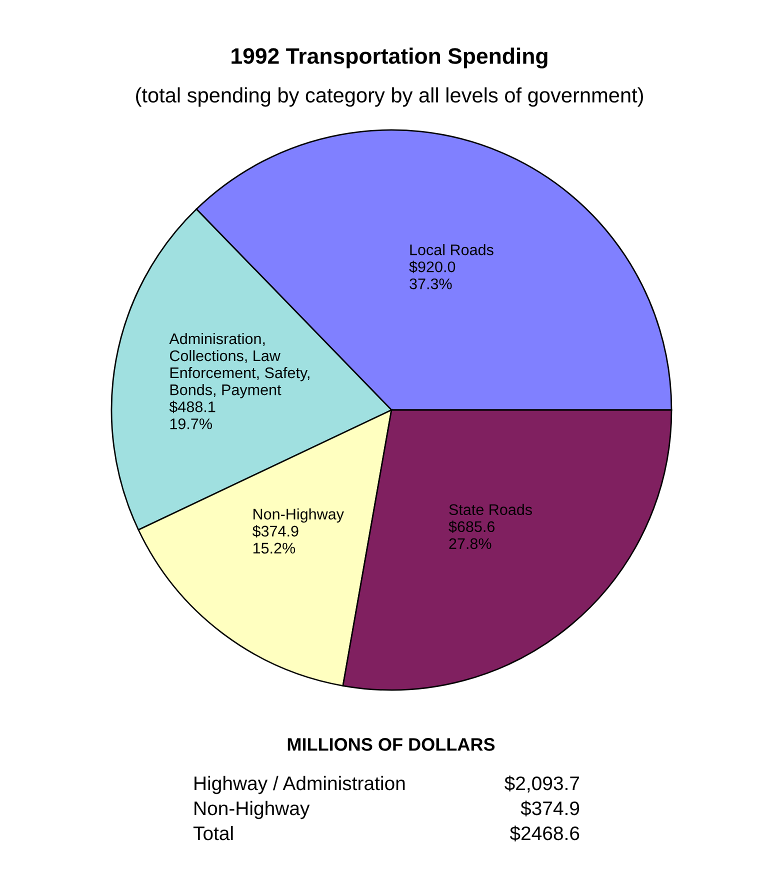  What do you see at coordinates (471, 535) in the screenshot?
I see `data-label: $685.6 27.8%` at bounding box center [471, 535].